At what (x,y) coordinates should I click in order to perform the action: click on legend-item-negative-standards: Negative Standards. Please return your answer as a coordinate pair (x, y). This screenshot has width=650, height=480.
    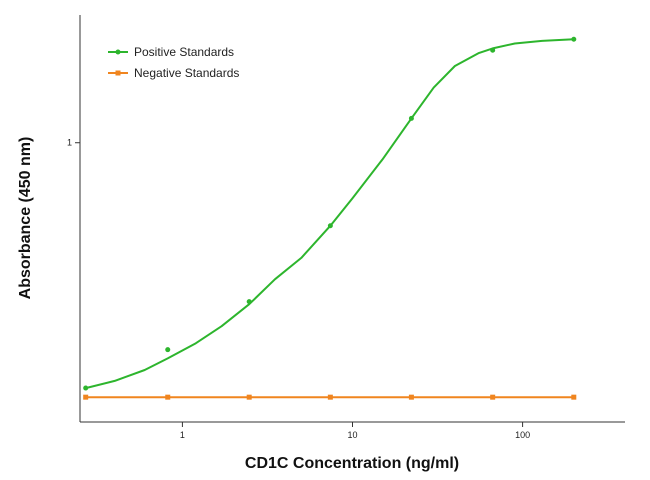
    Looking at the image, I should click on (173, 73).